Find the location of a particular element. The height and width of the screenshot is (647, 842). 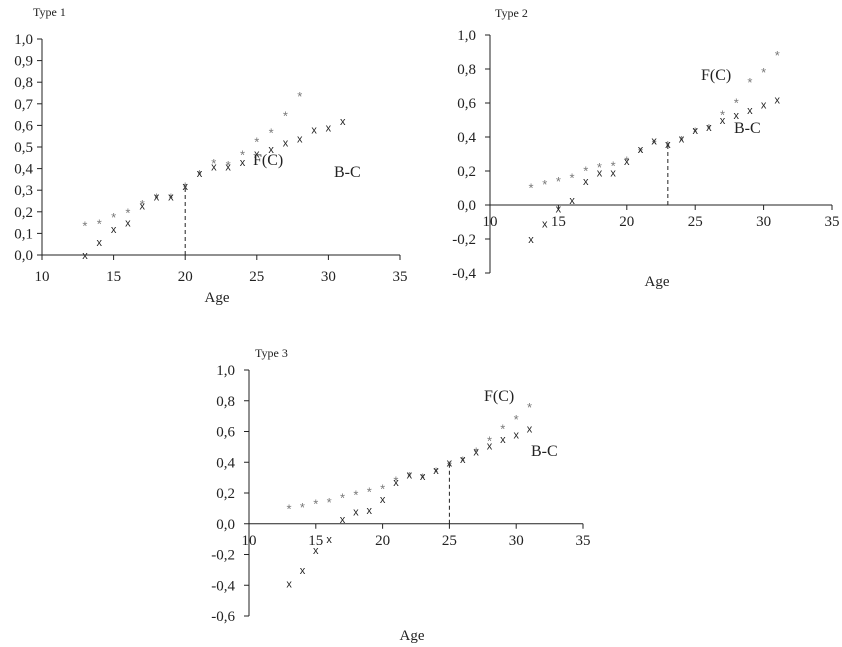

panel-title: Type 3 is located at coordinates (271, 353).